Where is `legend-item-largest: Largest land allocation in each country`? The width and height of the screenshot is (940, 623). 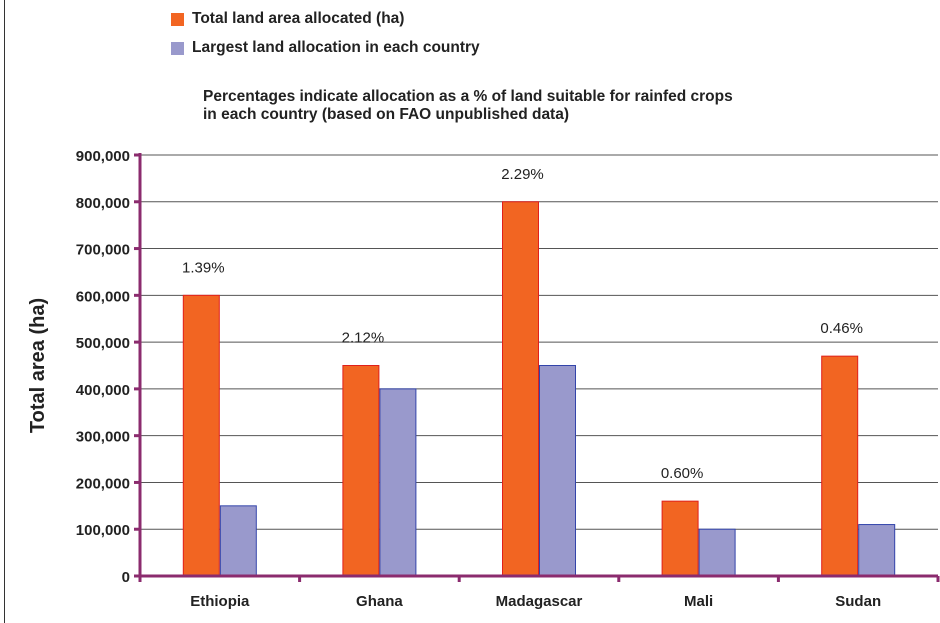
legend-item-largest: Largest land allocation in each country is located at coordinates (325, 48).